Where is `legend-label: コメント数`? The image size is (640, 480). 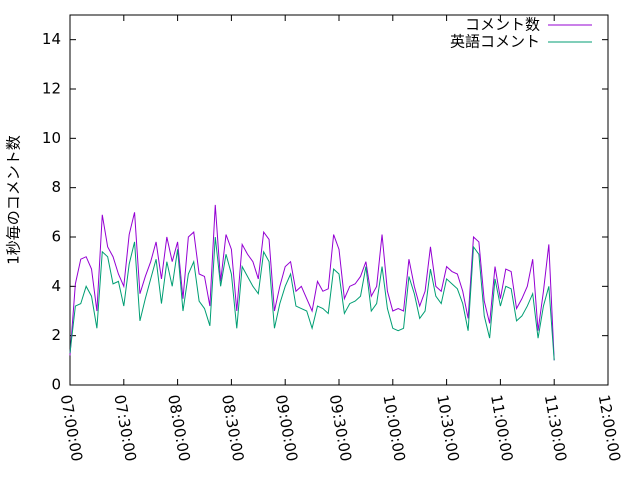 legend-label: コメント数 is located at coordinates (502, 25).